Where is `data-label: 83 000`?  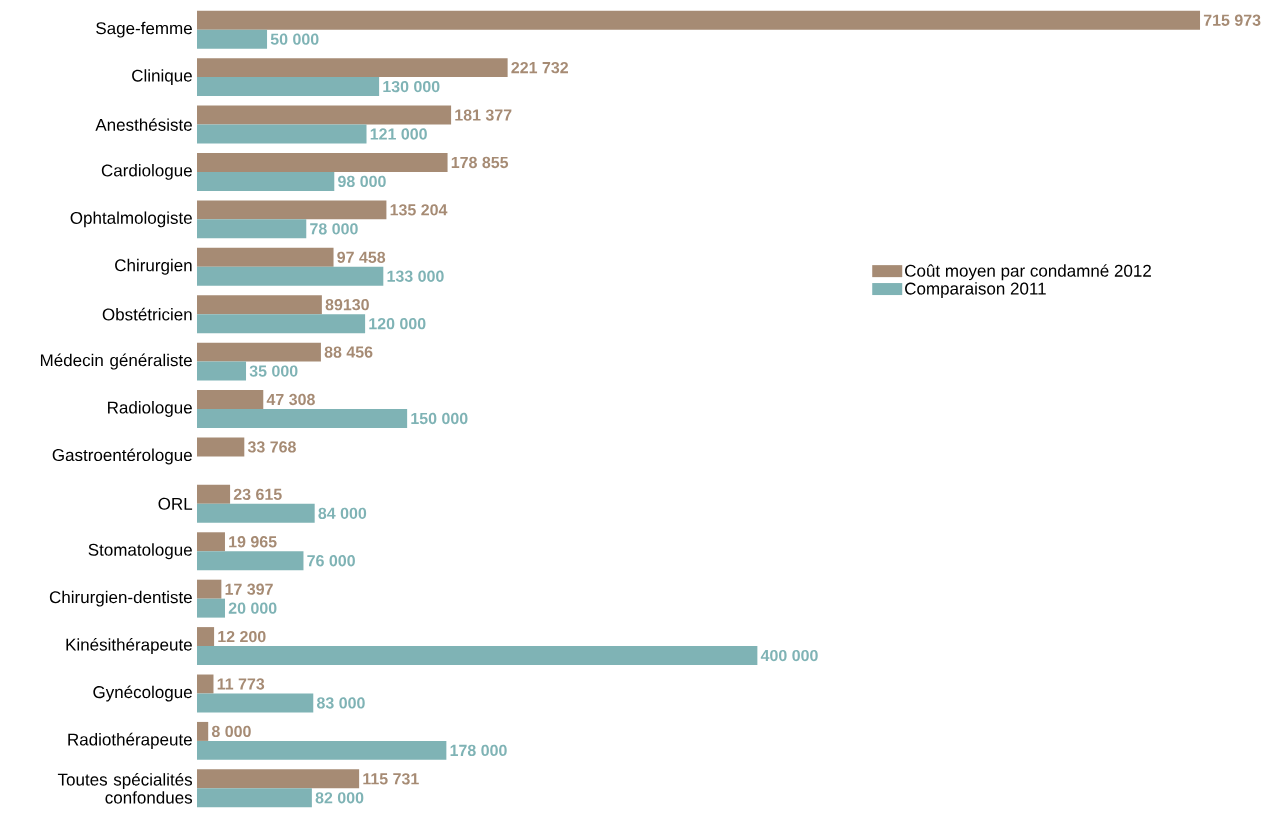 data-label: 83 000 is located at coordinates (340, 703).